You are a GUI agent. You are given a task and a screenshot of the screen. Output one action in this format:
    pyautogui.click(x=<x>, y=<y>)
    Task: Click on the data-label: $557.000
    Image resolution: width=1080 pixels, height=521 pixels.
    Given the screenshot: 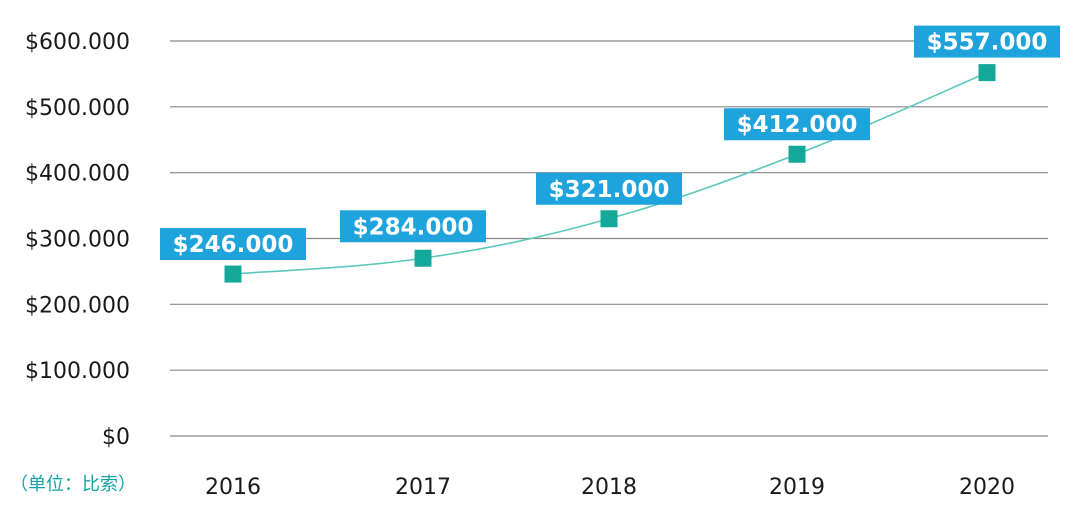 What is the action you would take?
    pyautogui.click(x=987, y=41)
    